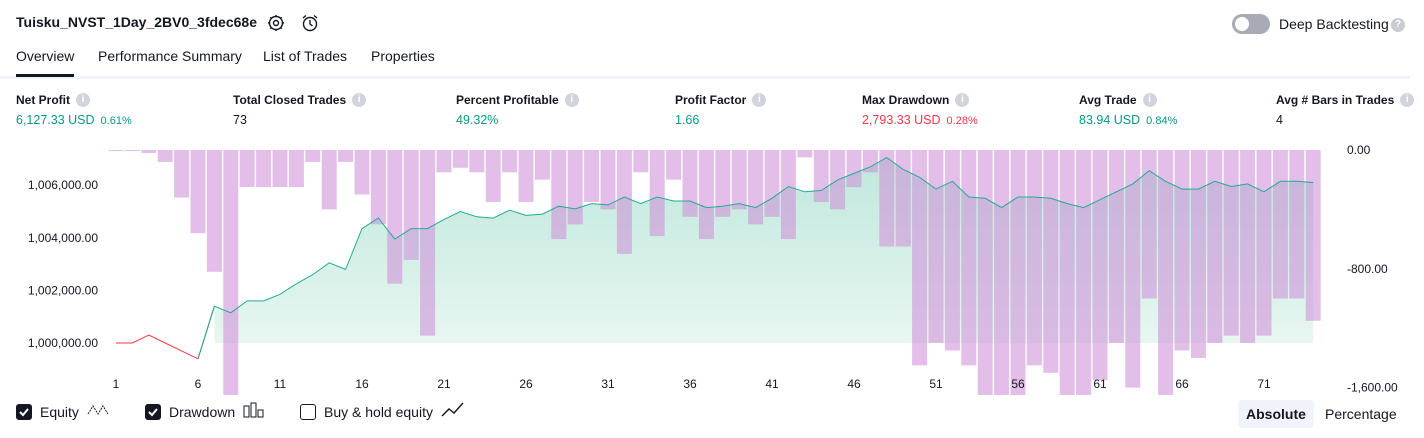  What do you see at coordinates (1345, 110) in the screenshot?
I see `stat-avg-bars-in-trades: Avg # Bars in Trades i 4` at bounding box center [1345, 110].